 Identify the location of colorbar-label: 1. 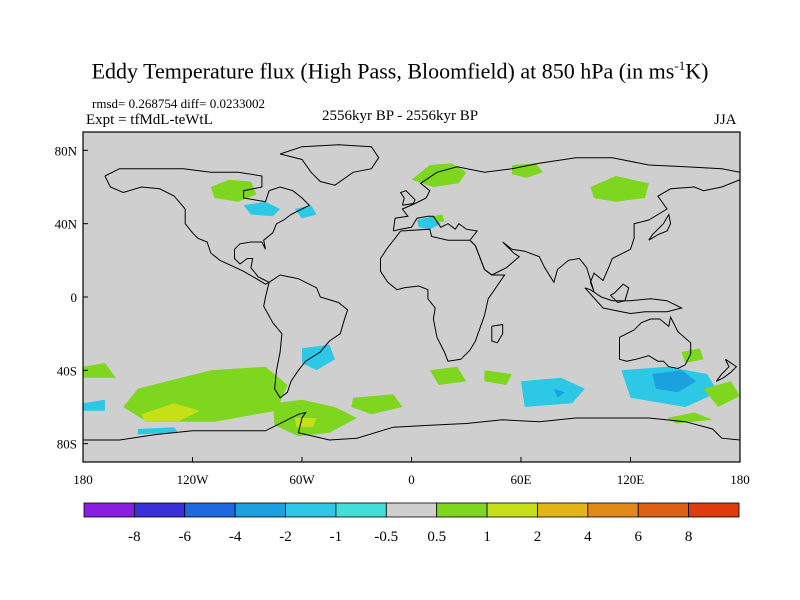
(487, 537).